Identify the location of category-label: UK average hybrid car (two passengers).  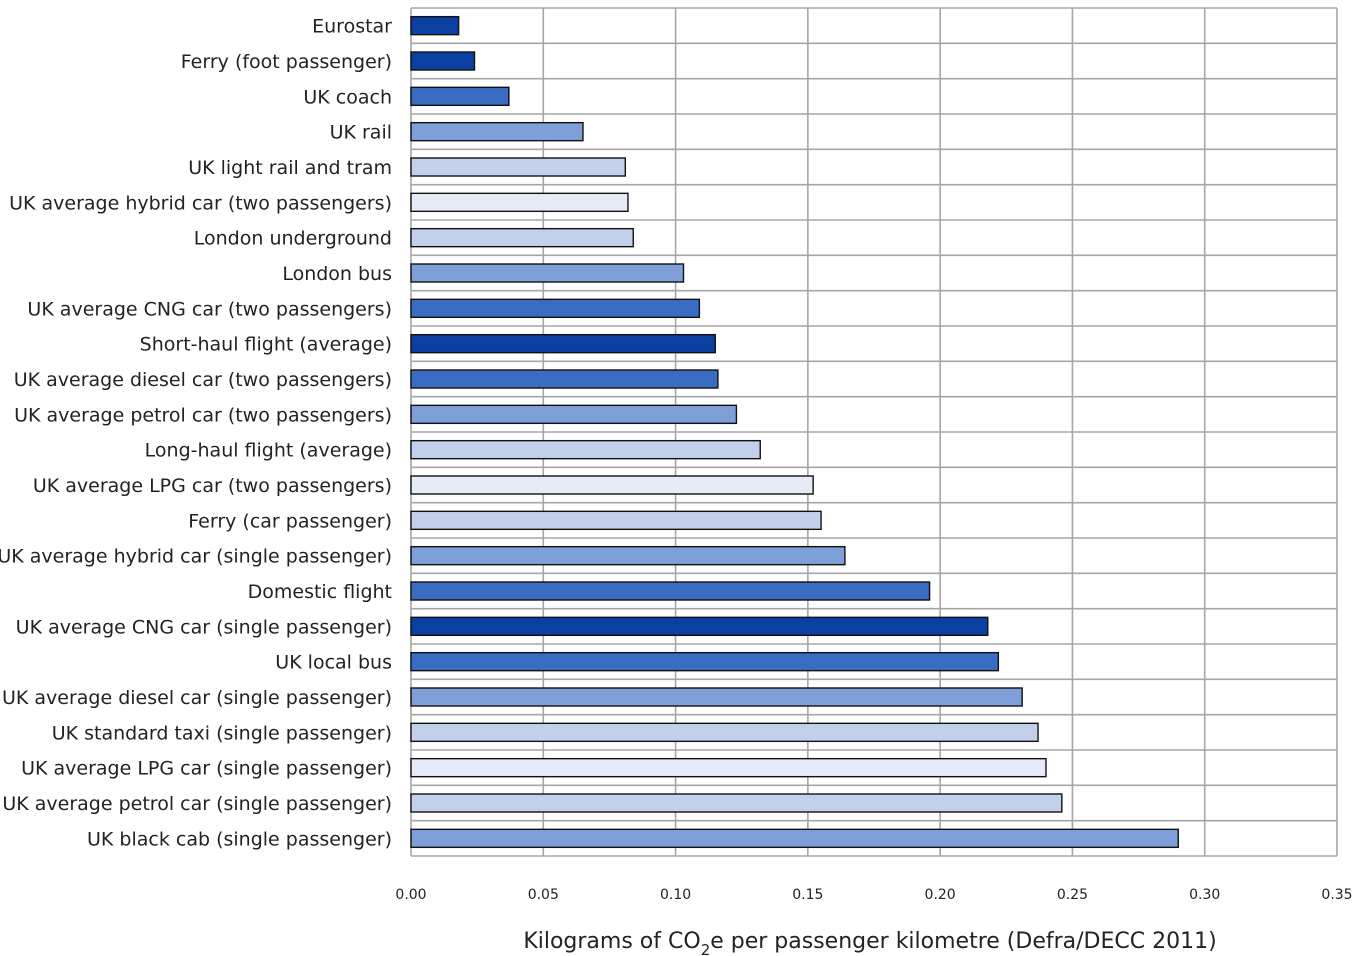
(200, 203).